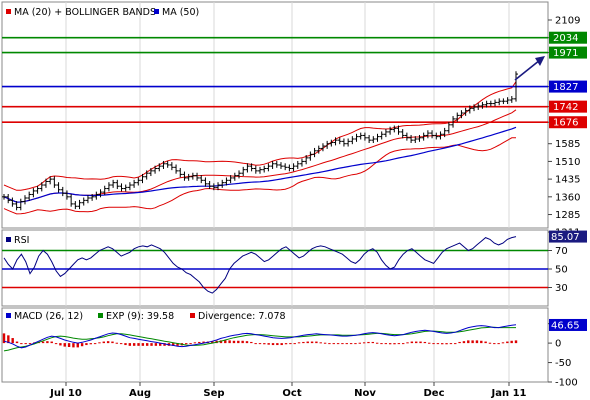 This screenshot has height=400, width=590. Describe the element at coordinates (213, 393) in the screenshot. I see `x-tick-label: Sep` at that location.